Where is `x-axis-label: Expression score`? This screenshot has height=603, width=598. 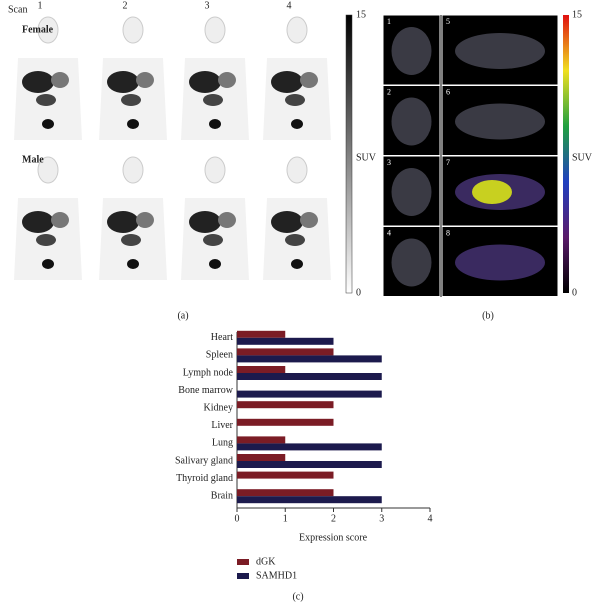 x-axis-label: Expression score is located at coordinates (333, 537).